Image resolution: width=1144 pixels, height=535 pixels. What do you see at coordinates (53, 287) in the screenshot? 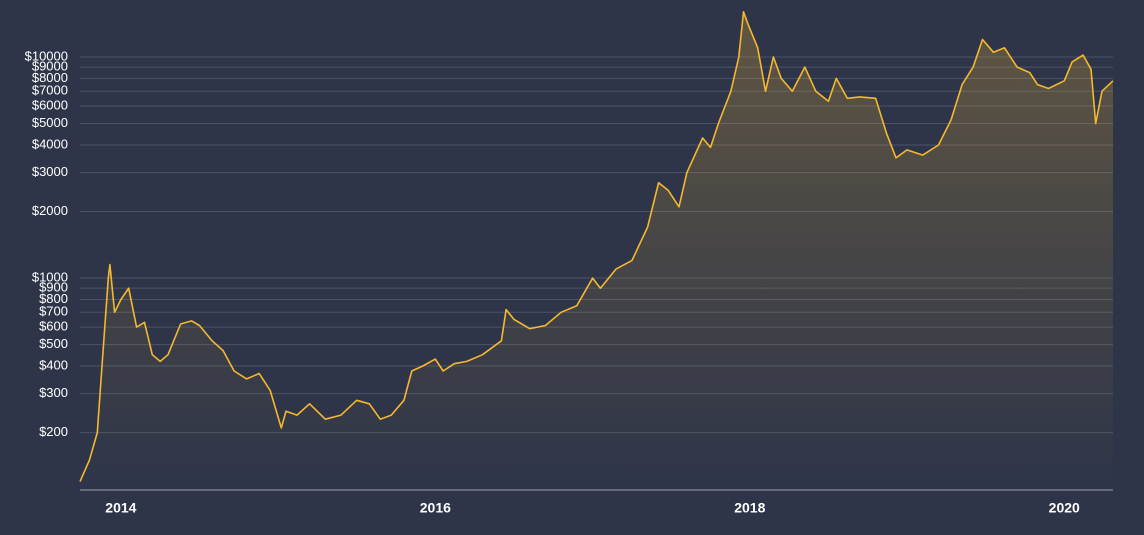
I see `y-tick-label: $900` at bounding box center [53, 287].